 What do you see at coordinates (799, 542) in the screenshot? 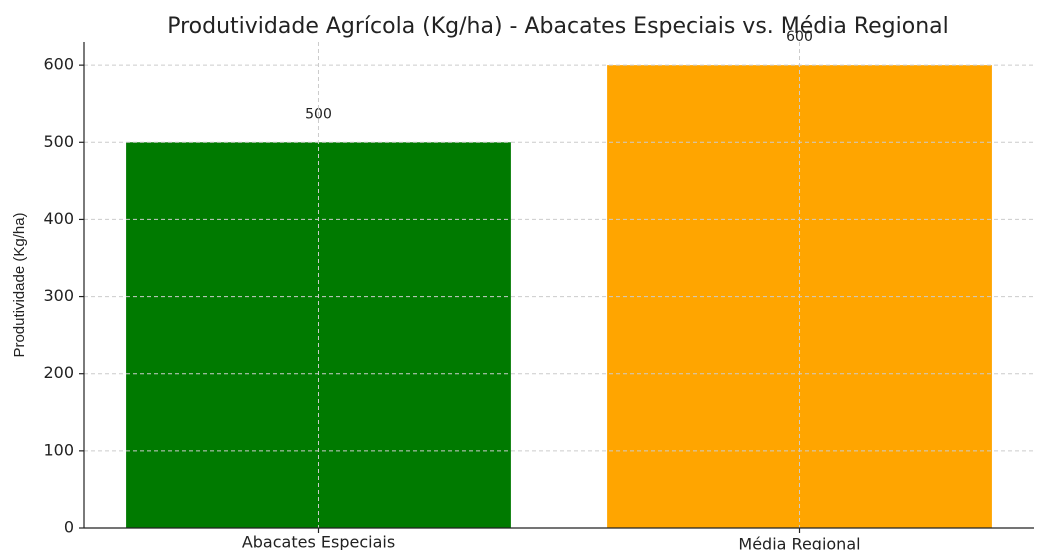
I see `x-tick-label: Média Regional` at bounding box center [799, 542].